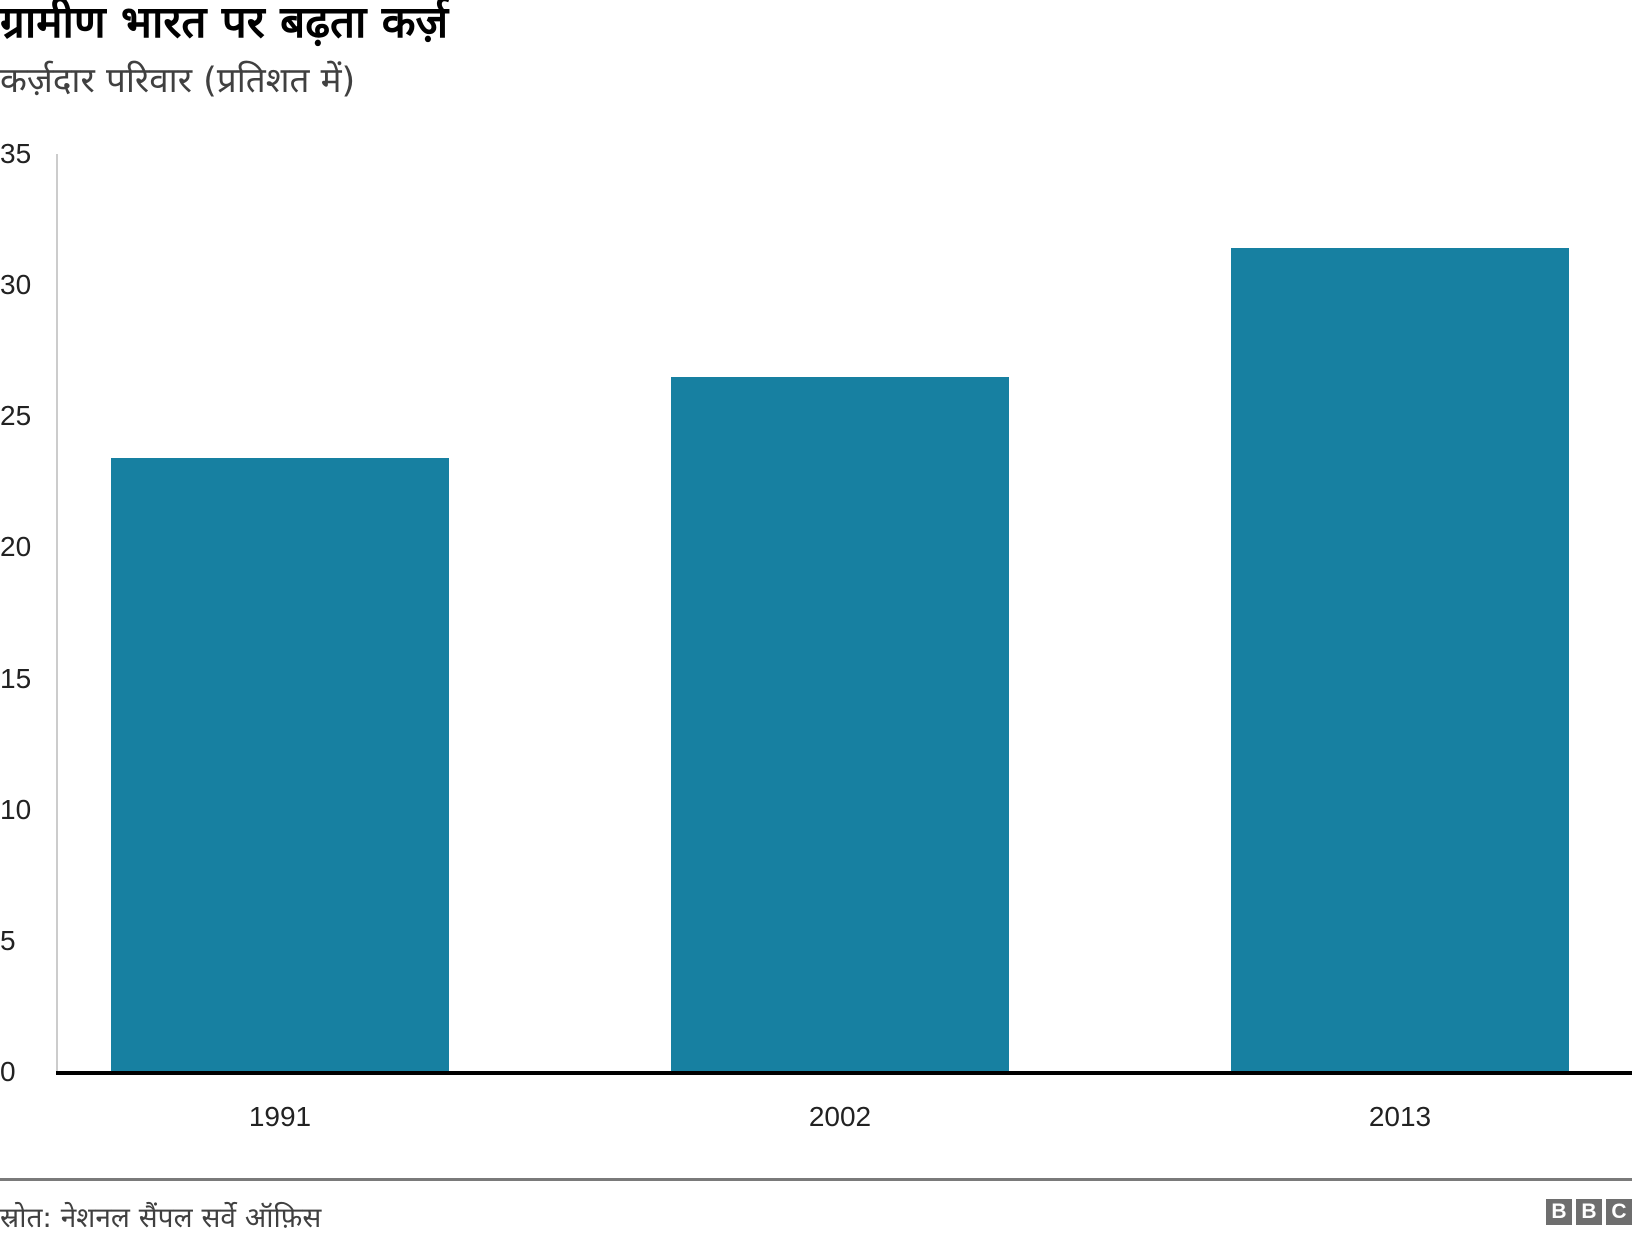 The height and width of the screenshot is (1246, 1632). I want to click on bar-1991, so click(280, 765).